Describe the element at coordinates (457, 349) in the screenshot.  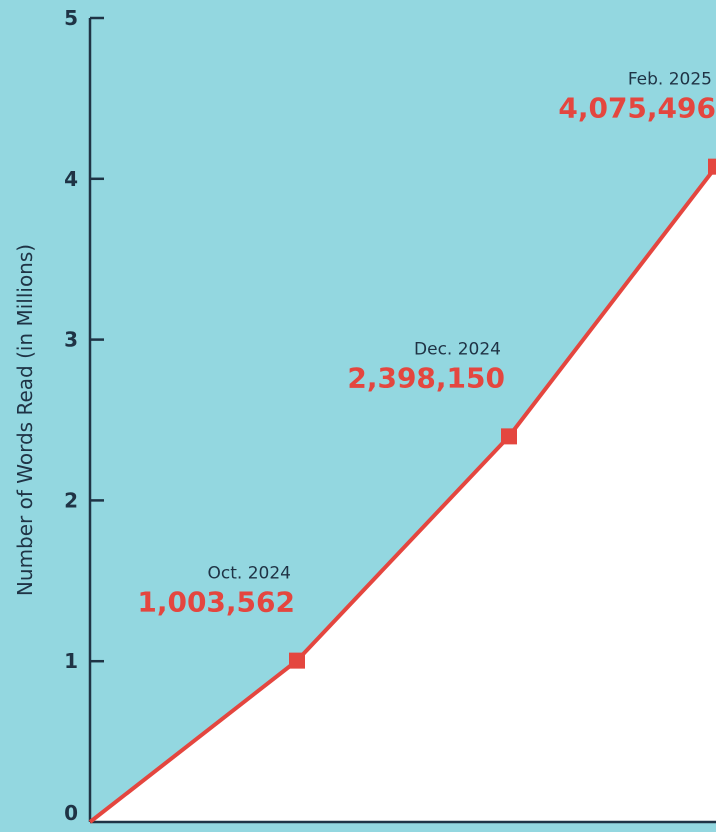
I see `date-label-2: Dec. 2024` at that location.